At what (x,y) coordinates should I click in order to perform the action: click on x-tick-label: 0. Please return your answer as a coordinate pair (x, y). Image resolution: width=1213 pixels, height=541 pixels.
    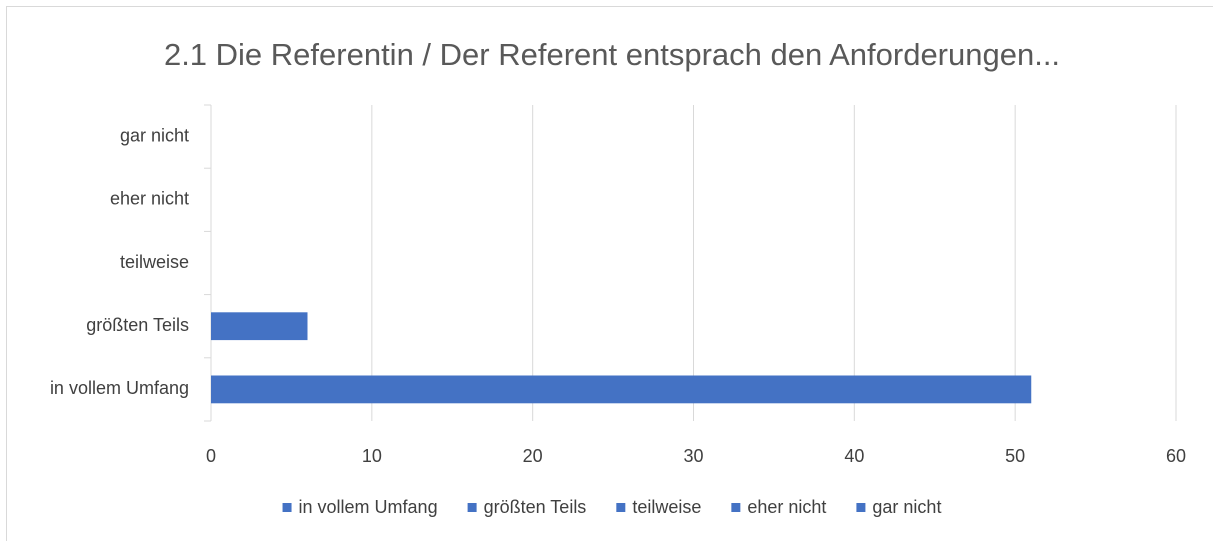
    Looking at the image, I should click on (211, 456).